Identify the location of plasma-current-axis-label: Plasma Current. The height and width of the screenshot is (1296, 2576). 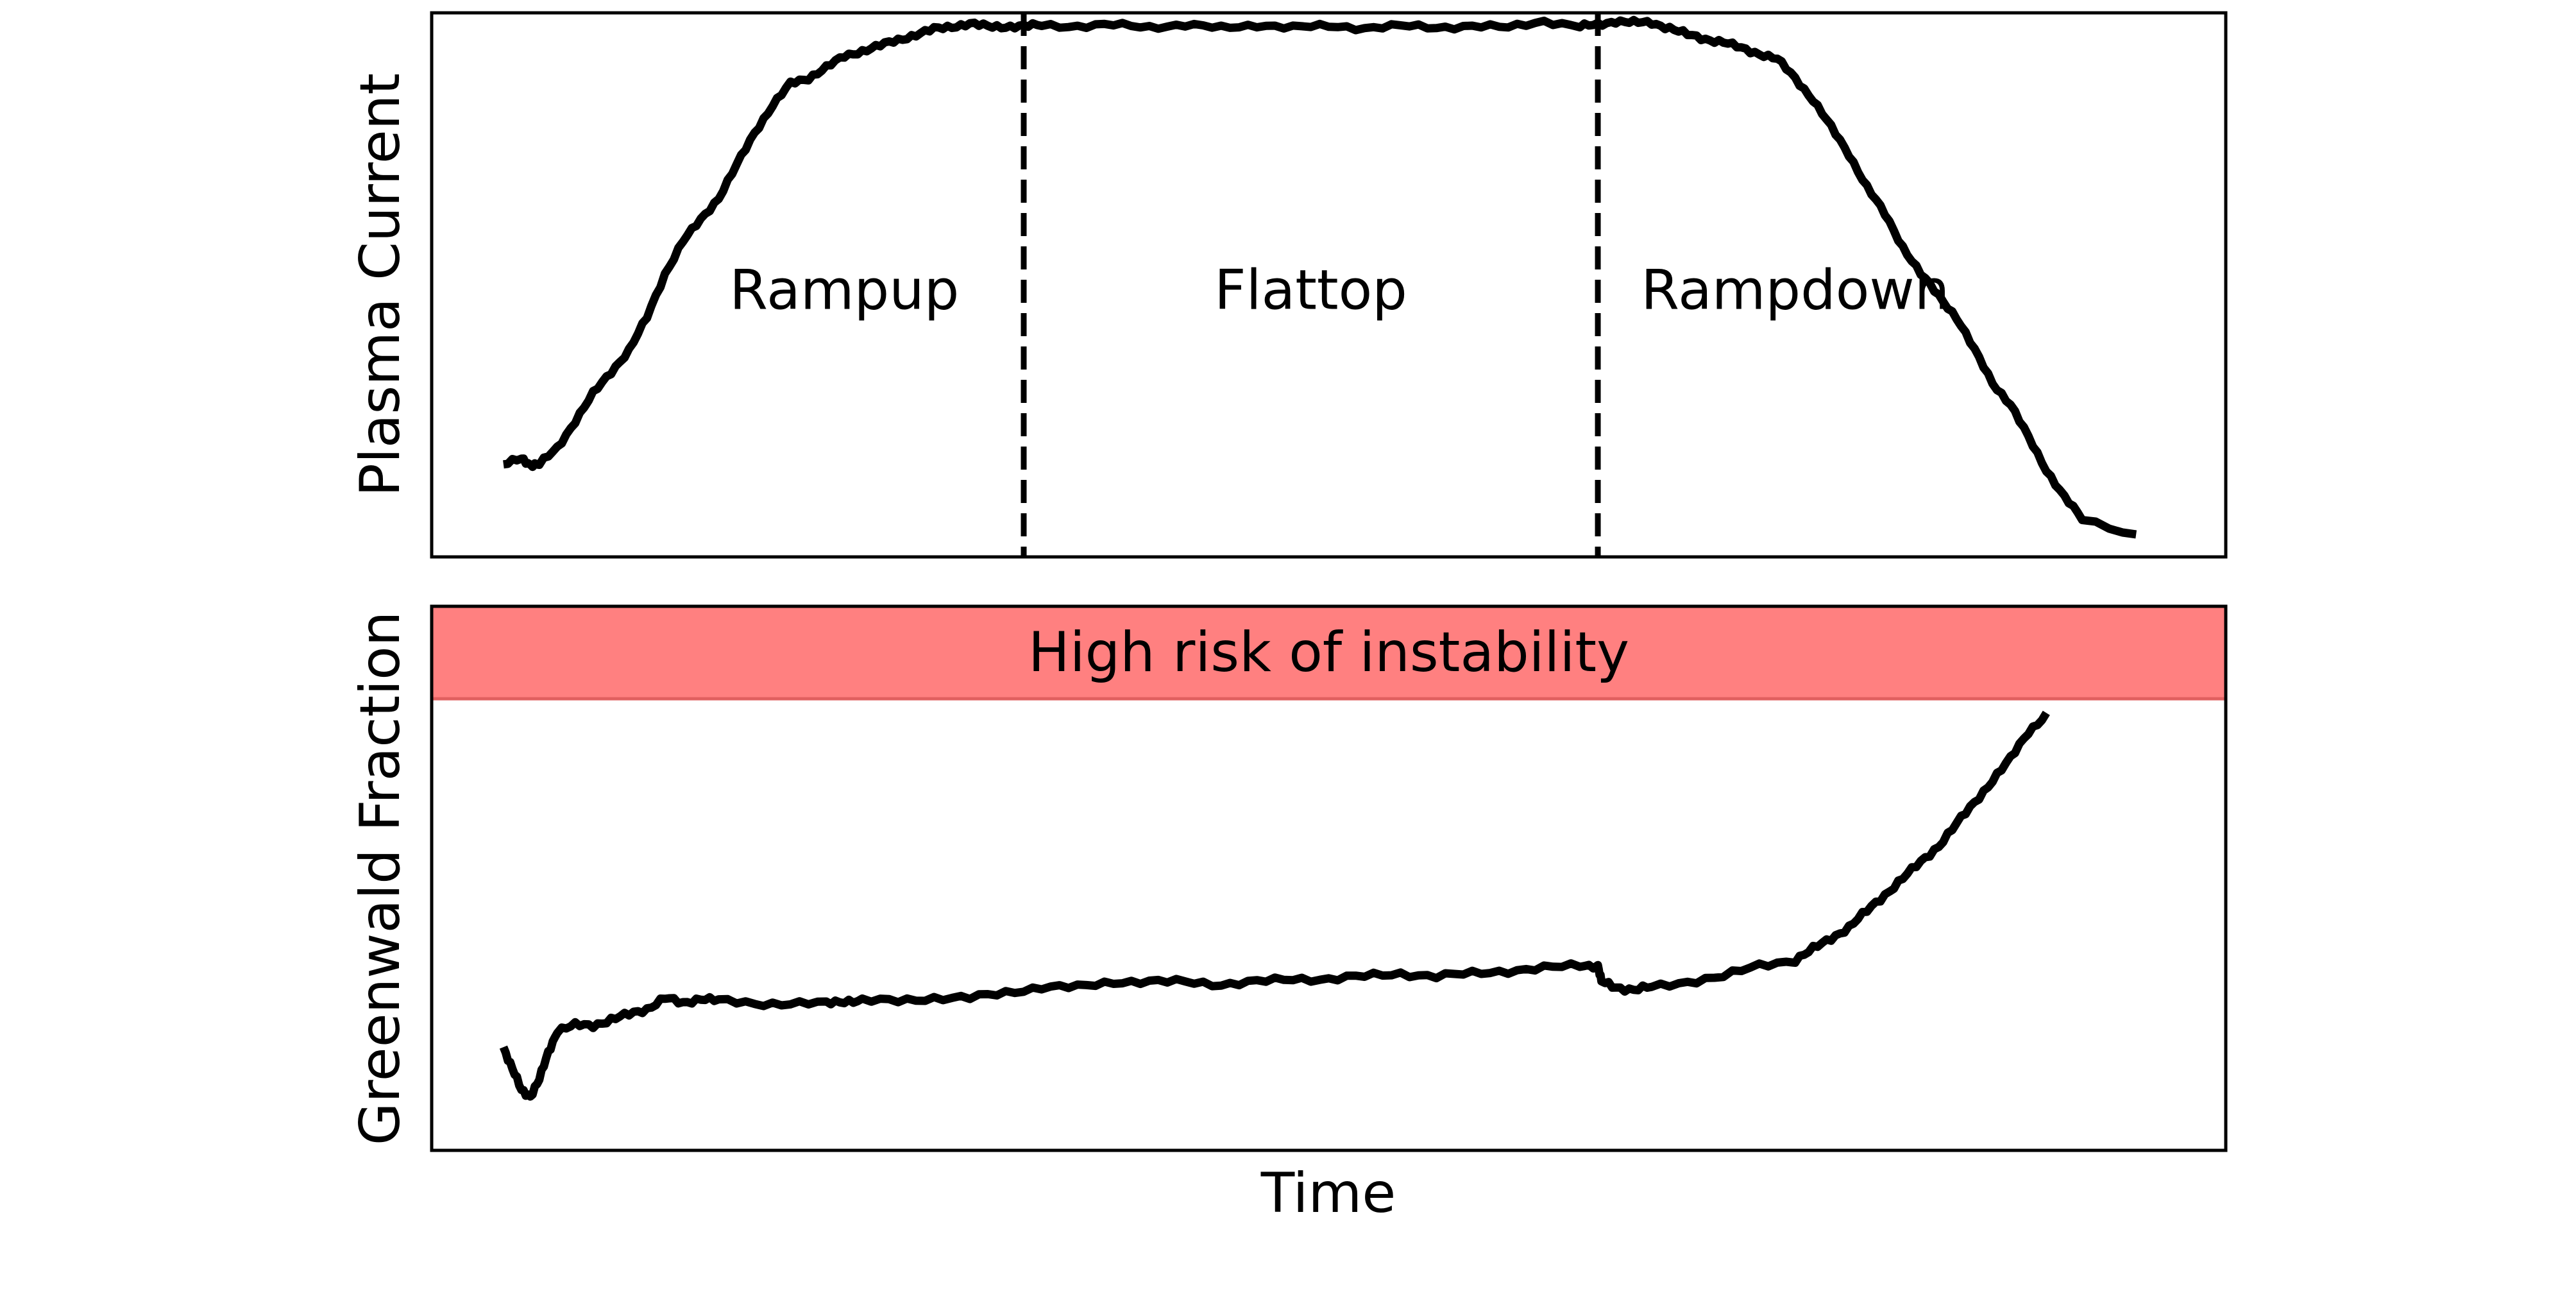
(380, 285).